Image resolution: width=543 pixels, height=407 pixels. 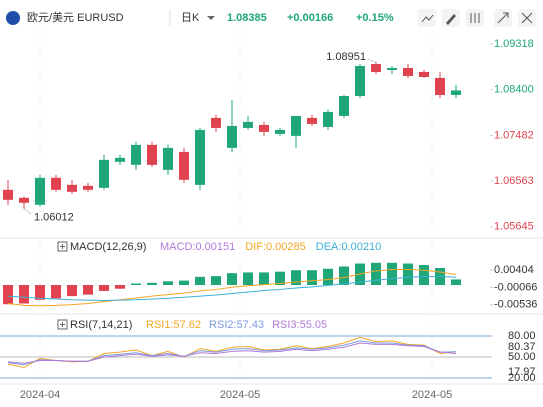 I want to click on flag-icon, so click(x=13, y=18).